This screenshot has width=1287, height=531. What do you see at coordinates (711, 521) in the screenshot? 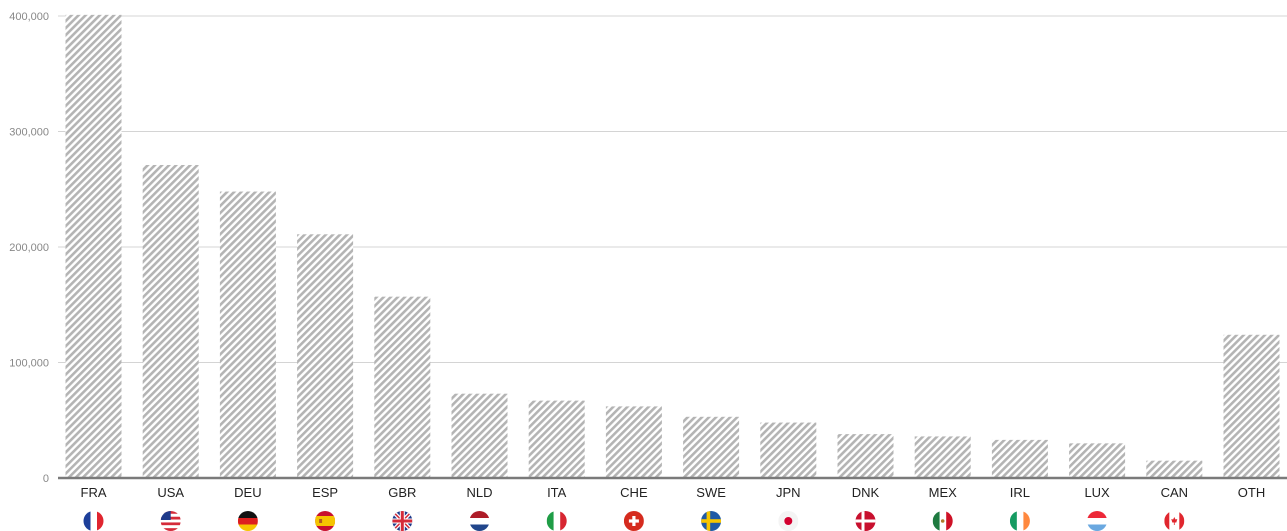
I see `sweden-flag-icon` at bounding box center [711, 521].